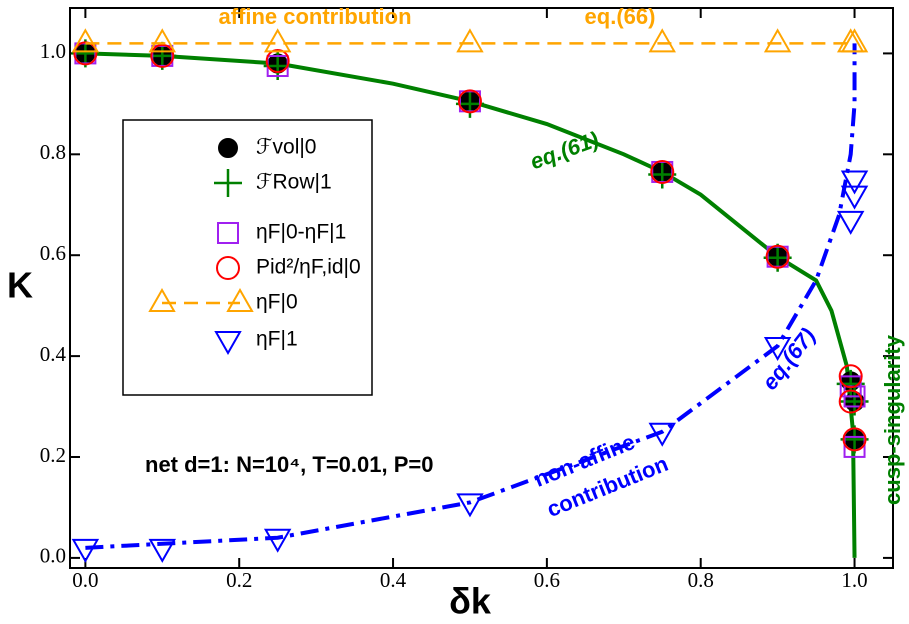  Describe the element at coordinates (301, 232) in the screenshot. I see `legend-label: ηF|0-ηF|1` at that location.